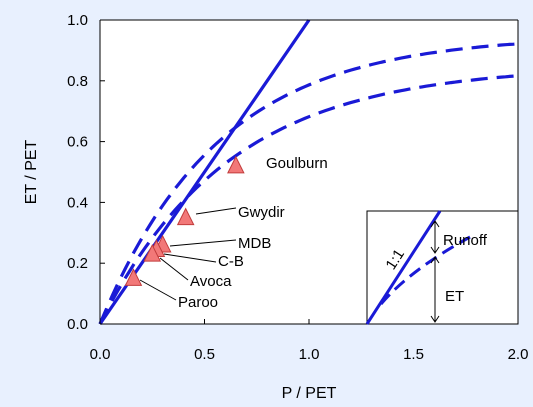  What do you see at coordinates (425, 270) in the screenshot?
I see `inset-curve` at bounding box center [425, 270].